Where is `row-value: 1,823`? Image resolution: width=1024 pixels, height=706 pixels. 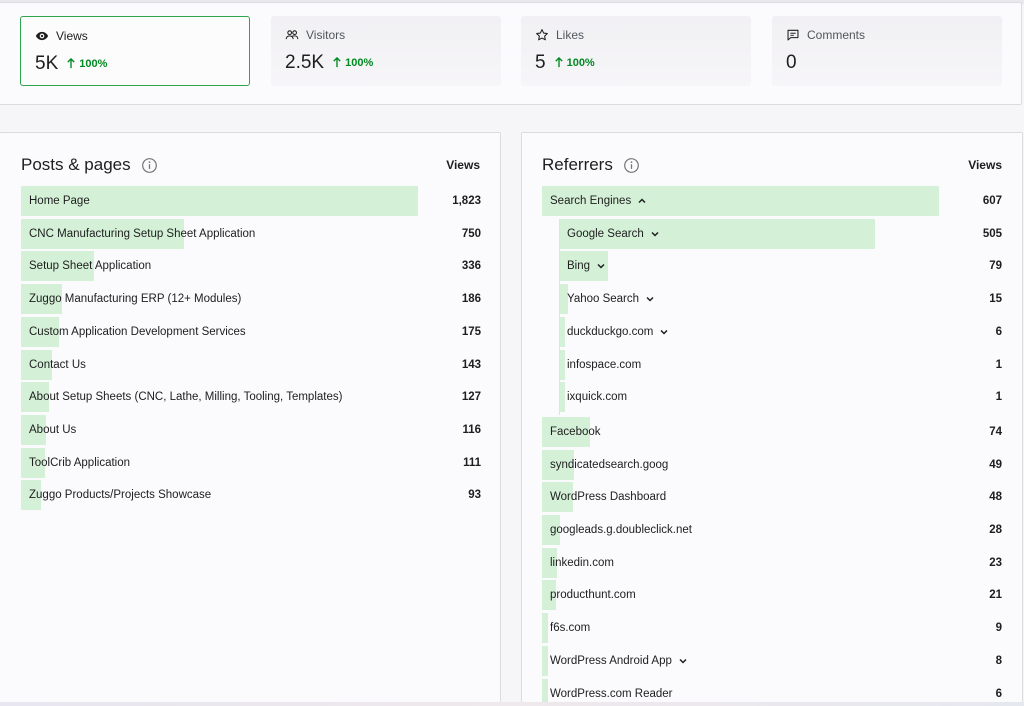 row-value: 1,823 is located at coordinates (466, 201).